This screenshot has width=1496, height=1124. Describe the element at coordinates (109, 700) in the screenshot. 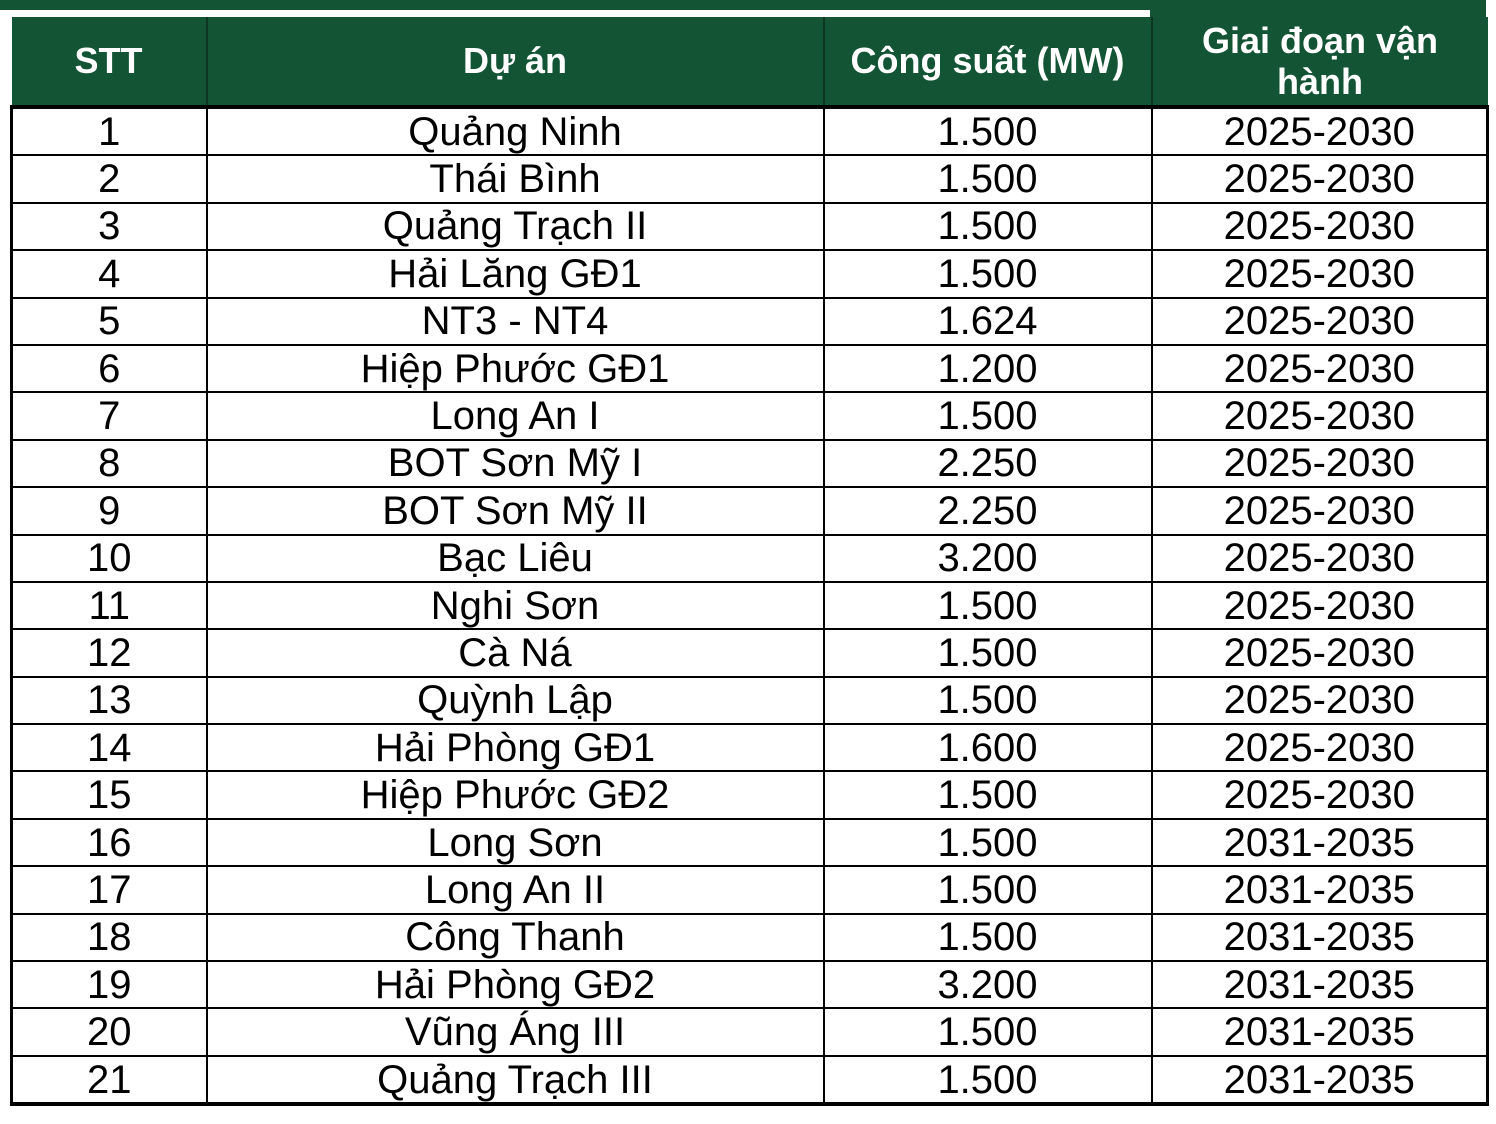

I see `cell-stt: 13` at that location.